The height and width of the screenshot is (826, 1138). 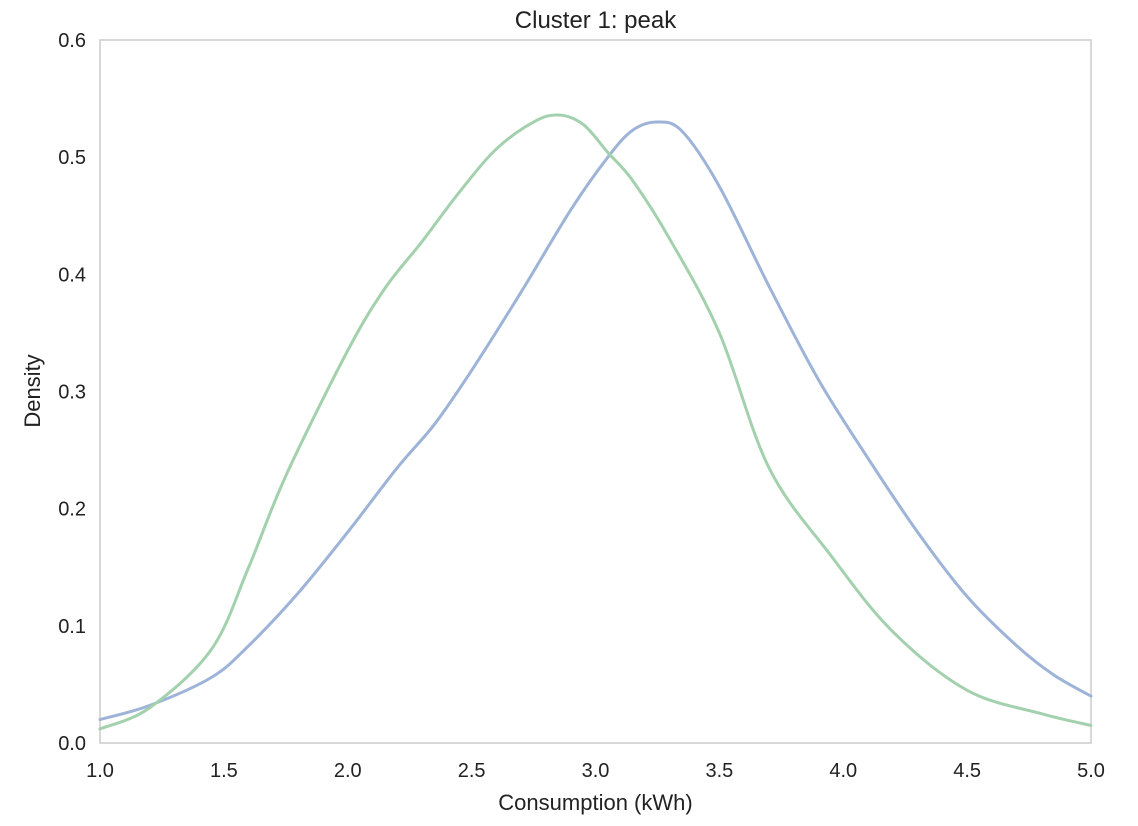 What do you see at coordinates (224, 771) in the screenshot?
I see `x-tick-label: 1.5` at bounding box center [224, 771].